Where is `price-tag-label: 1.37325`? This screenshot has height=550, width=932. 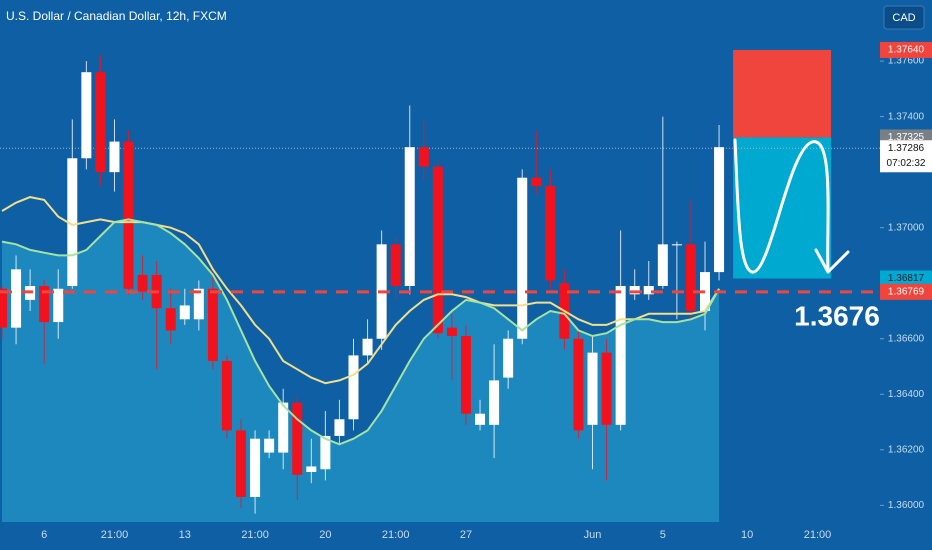
price-tag-label: 1.37325 is located at coordinates (906, 137).